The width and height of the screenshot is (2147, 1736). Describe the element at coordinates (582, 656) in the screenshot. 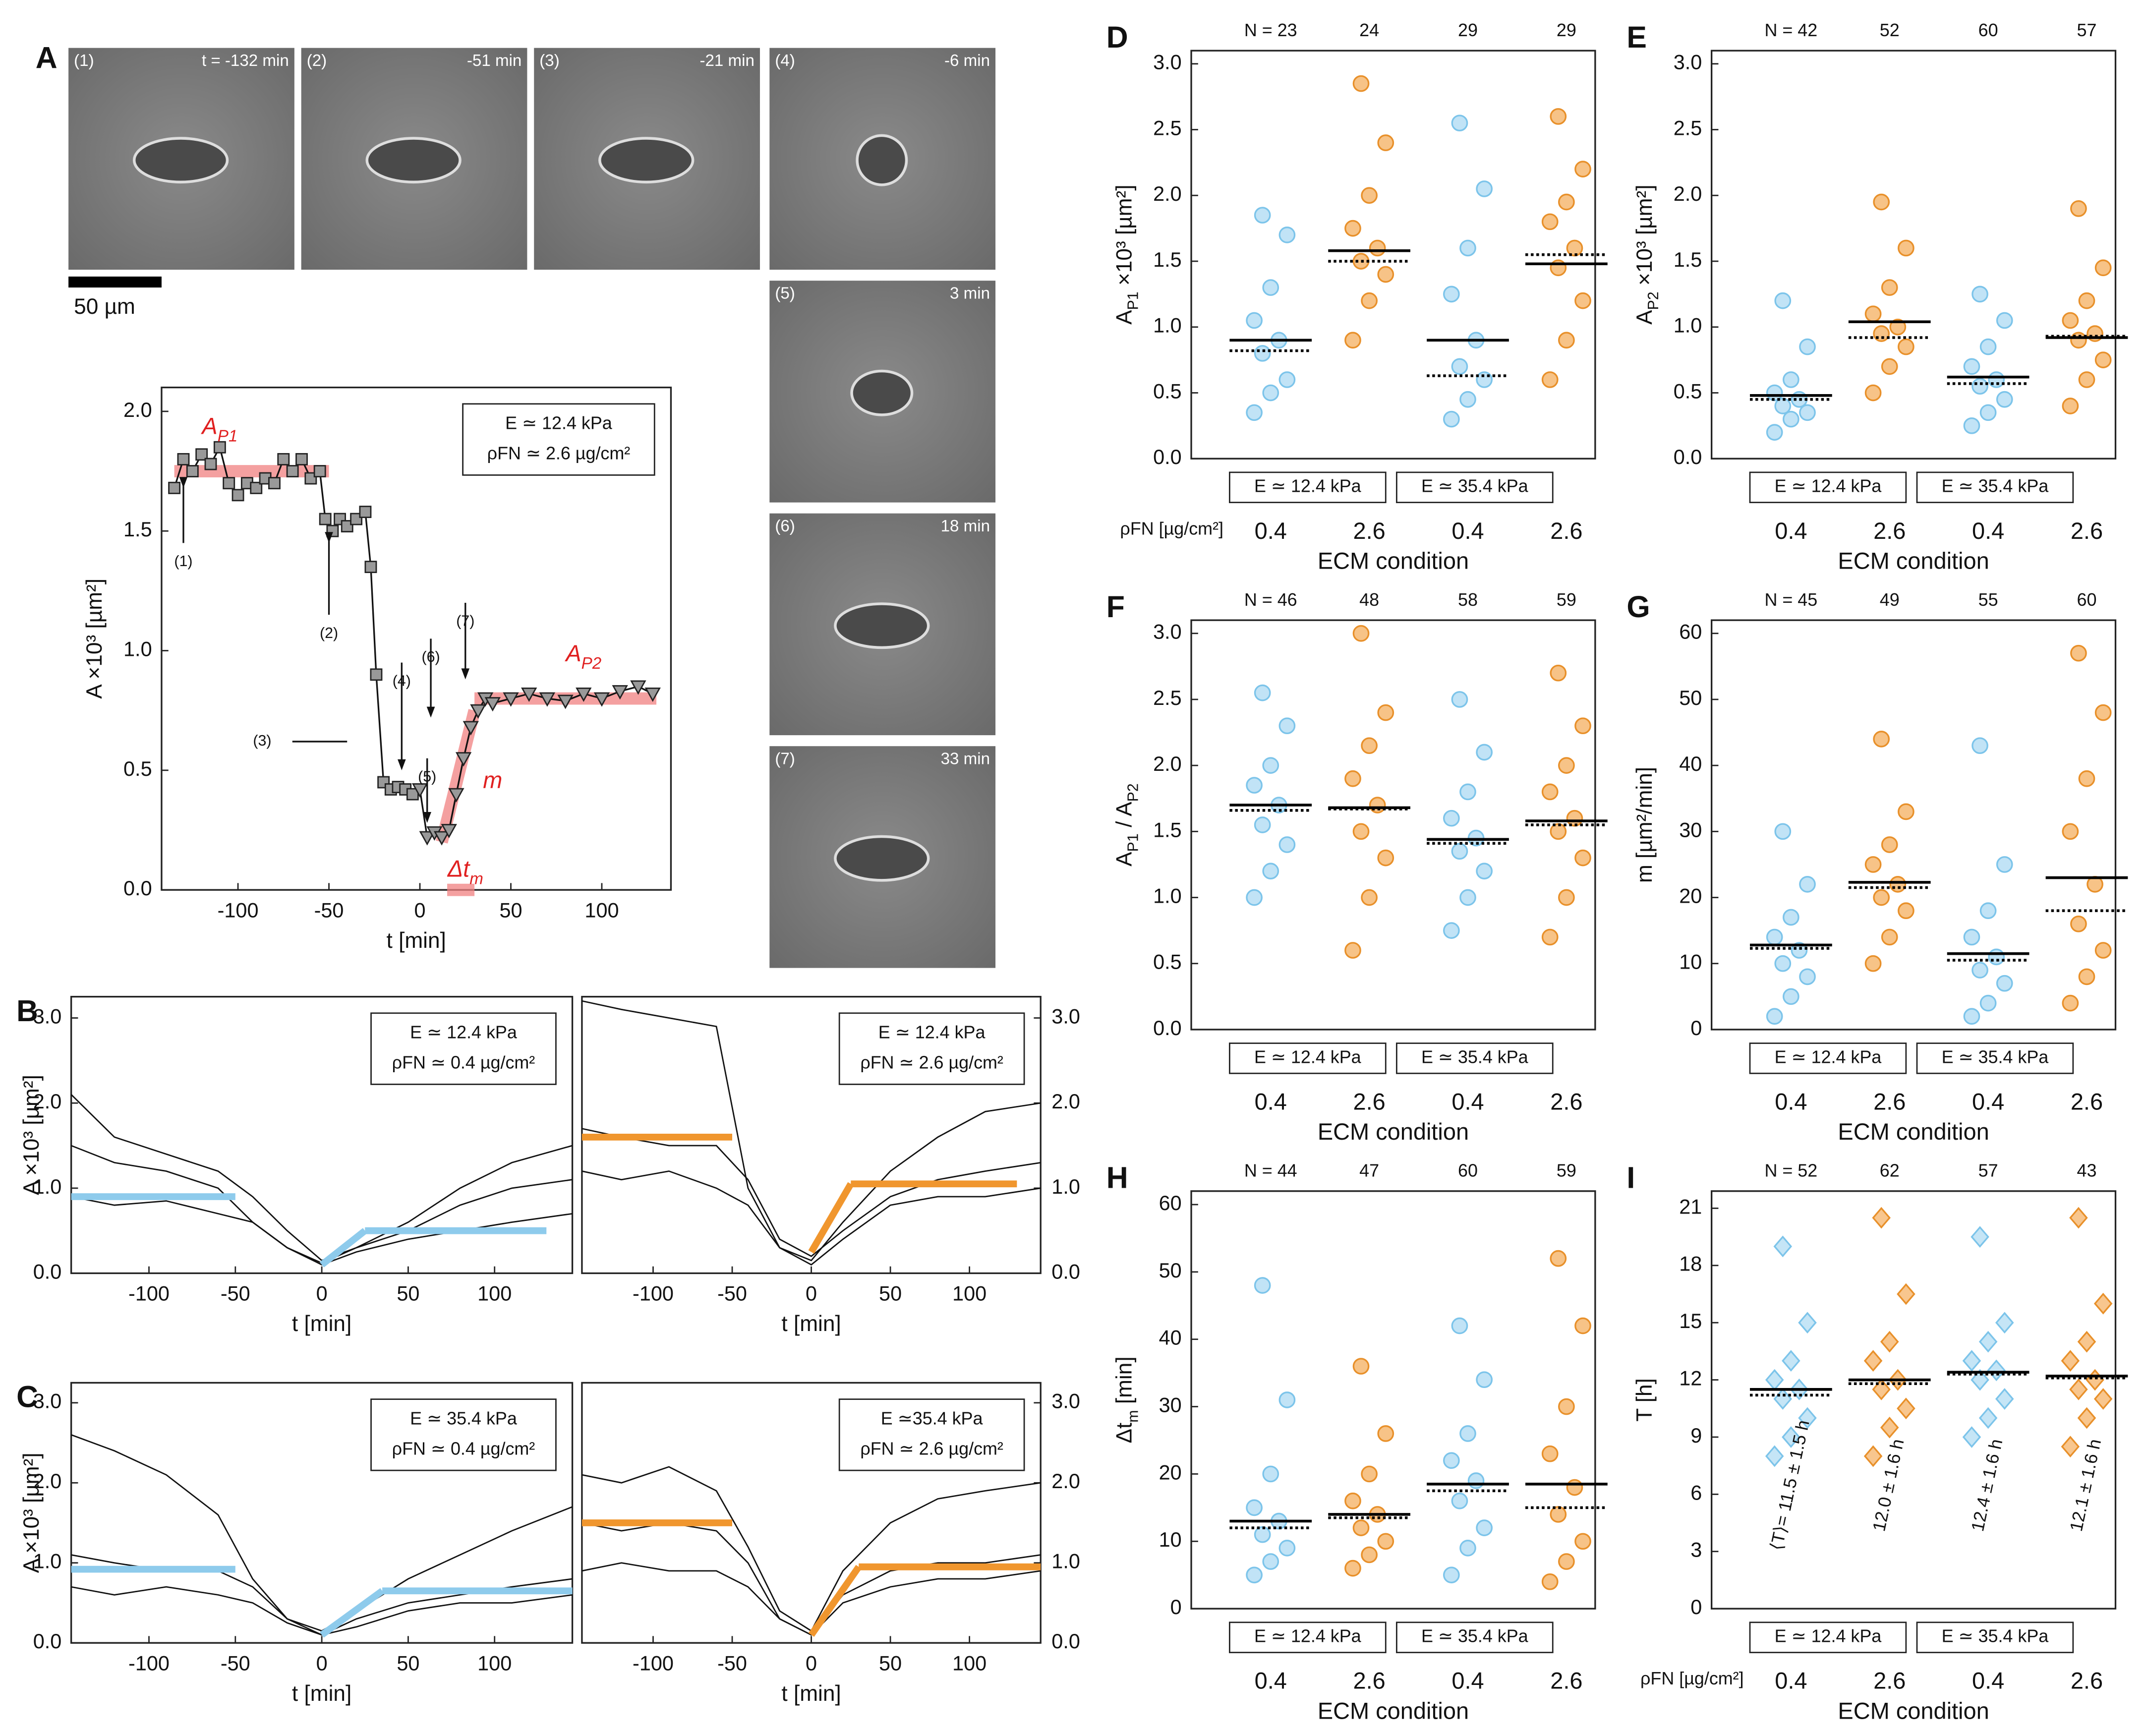

I see `fit-label: AP2` at that location.